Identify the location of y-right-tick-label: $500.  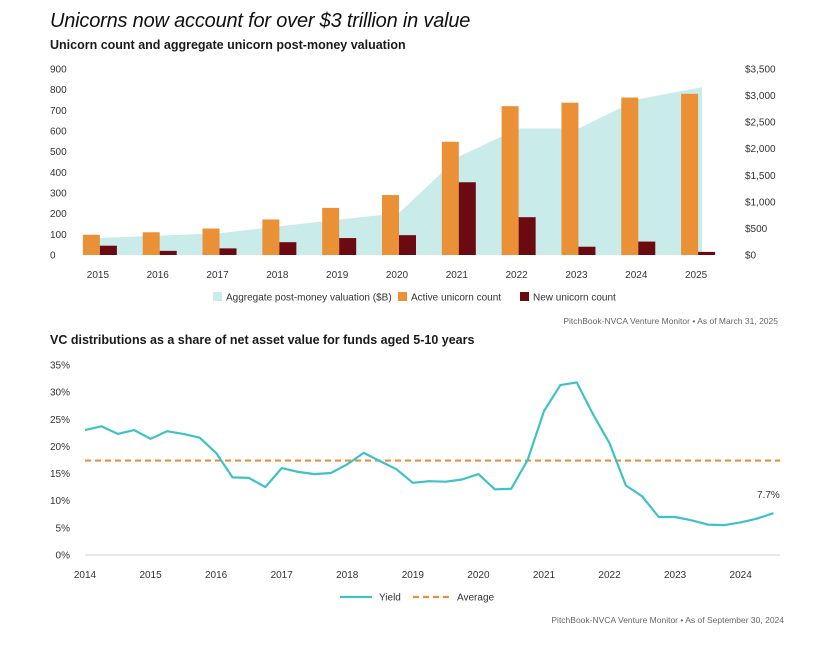
(756, 229).